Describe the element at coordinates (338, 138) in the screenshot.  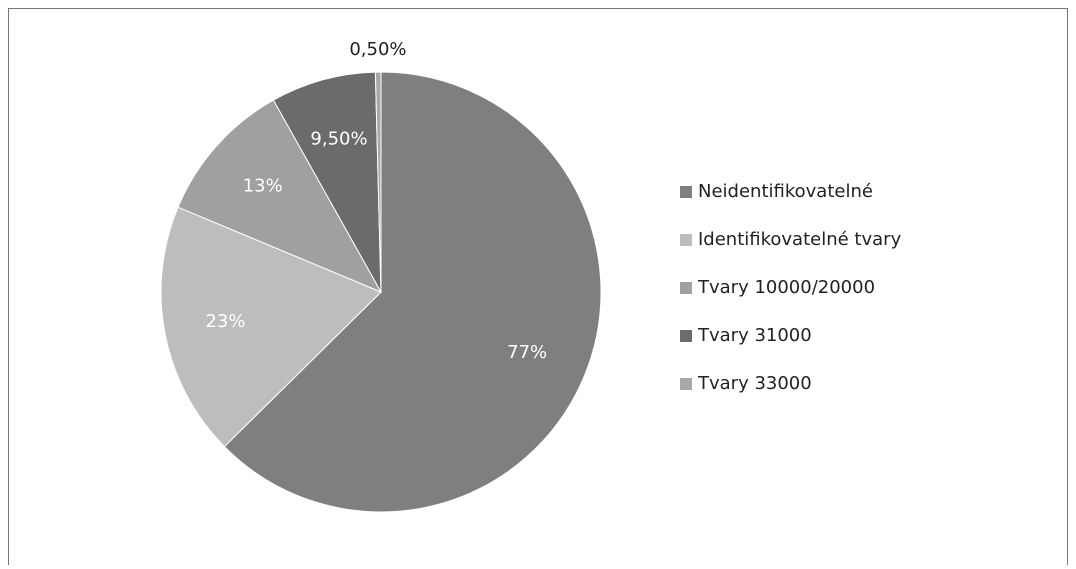
I see `data-label: 9,50%` at that location.